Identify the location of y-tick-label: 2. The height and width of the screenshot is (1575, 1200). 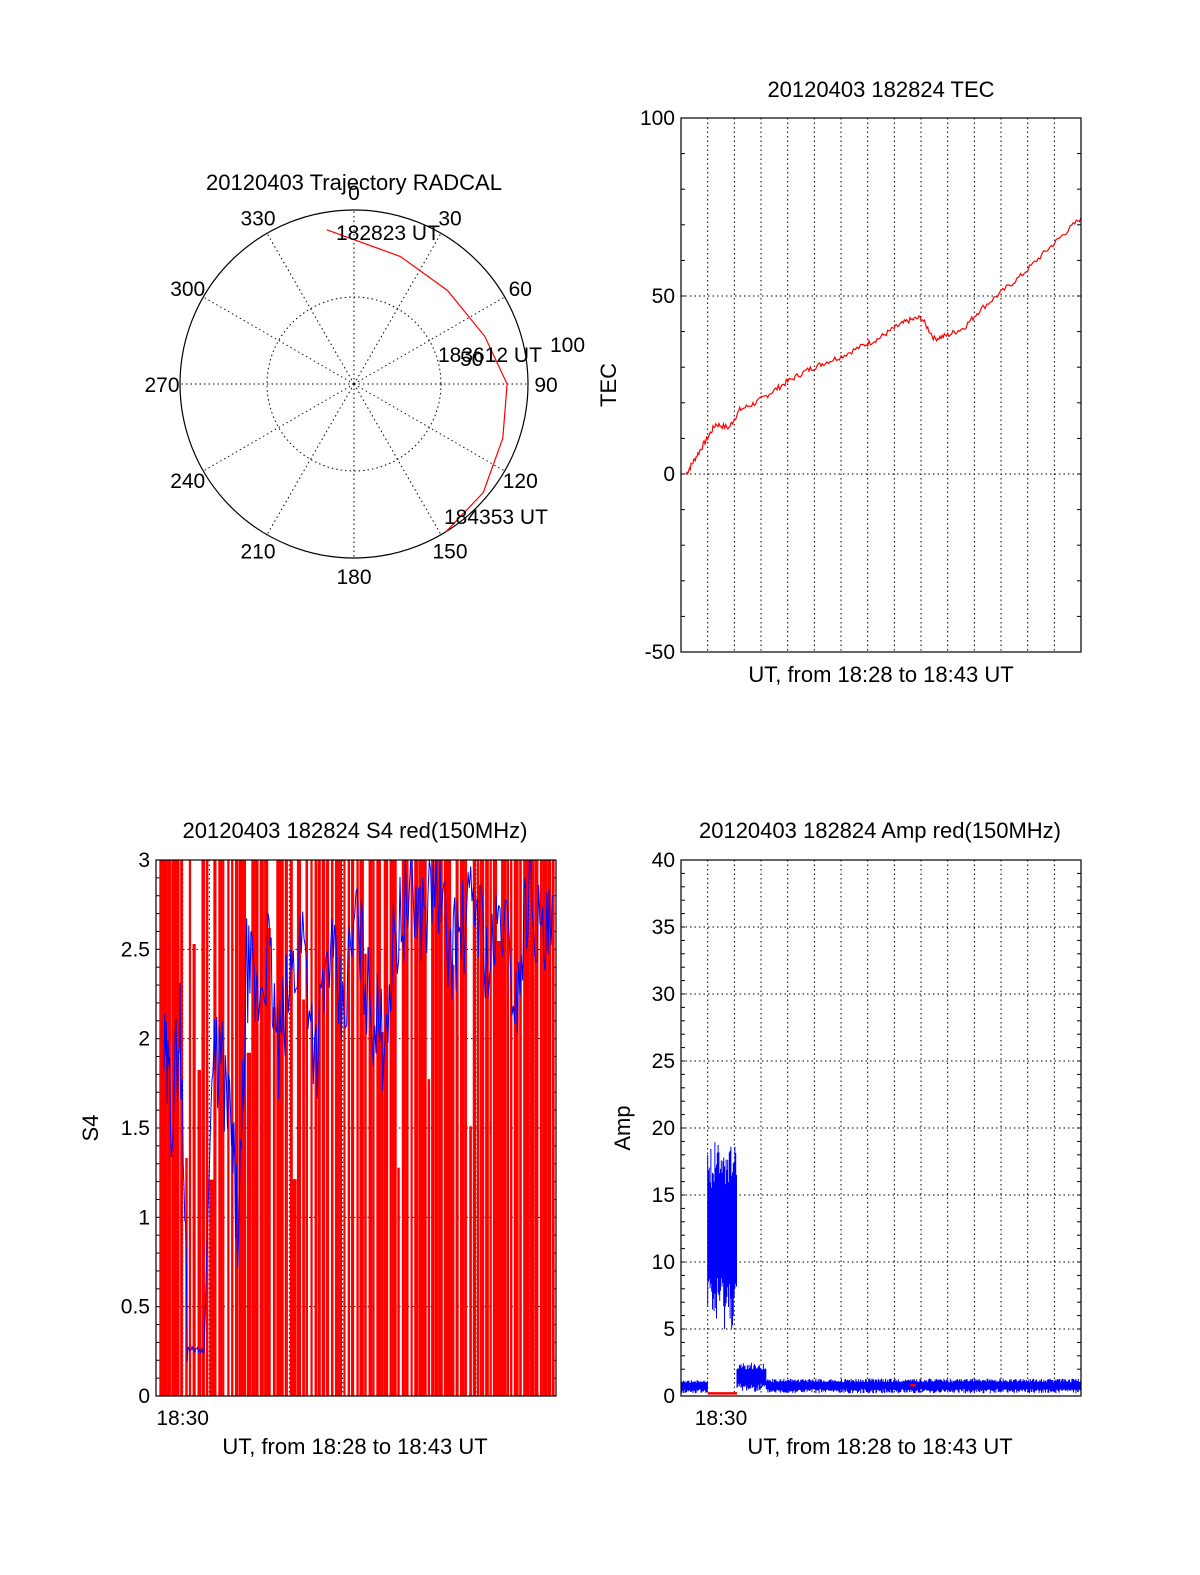
(144, 1039).